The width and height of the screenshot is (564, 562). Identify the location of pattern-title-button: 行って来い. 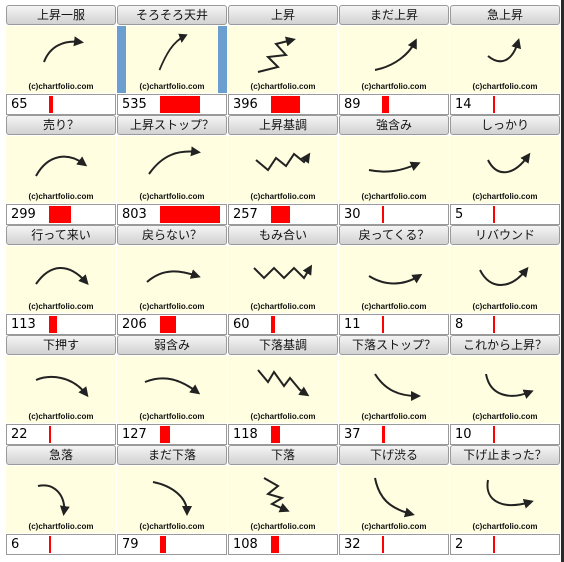
(61, 235).